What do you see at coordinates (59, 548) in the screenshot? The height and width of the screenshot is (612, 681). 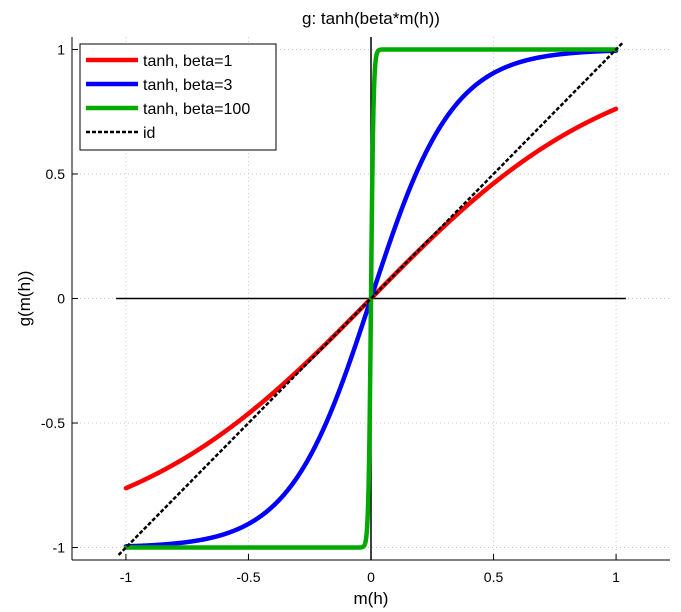 I see `y-tick-label: -1` at bounding box center [59, 548].